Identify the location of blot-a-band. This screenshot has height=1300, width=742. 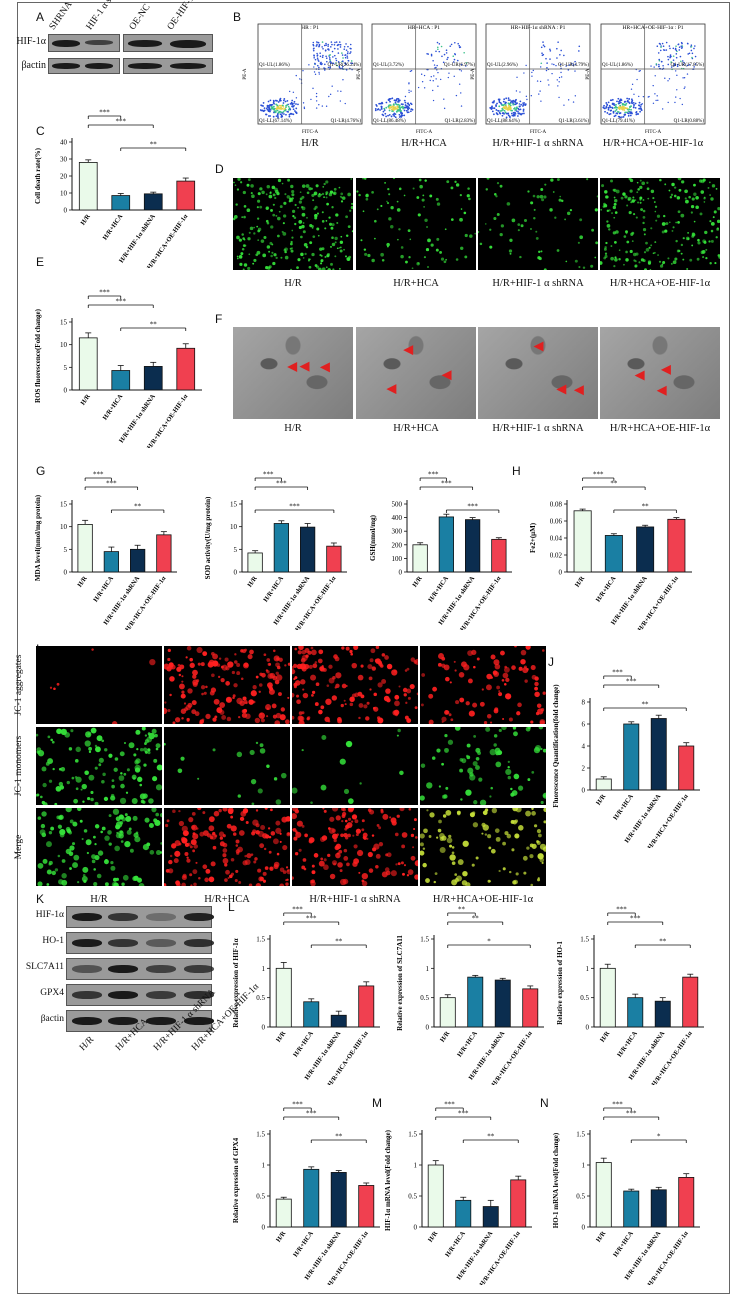
(145, 43).